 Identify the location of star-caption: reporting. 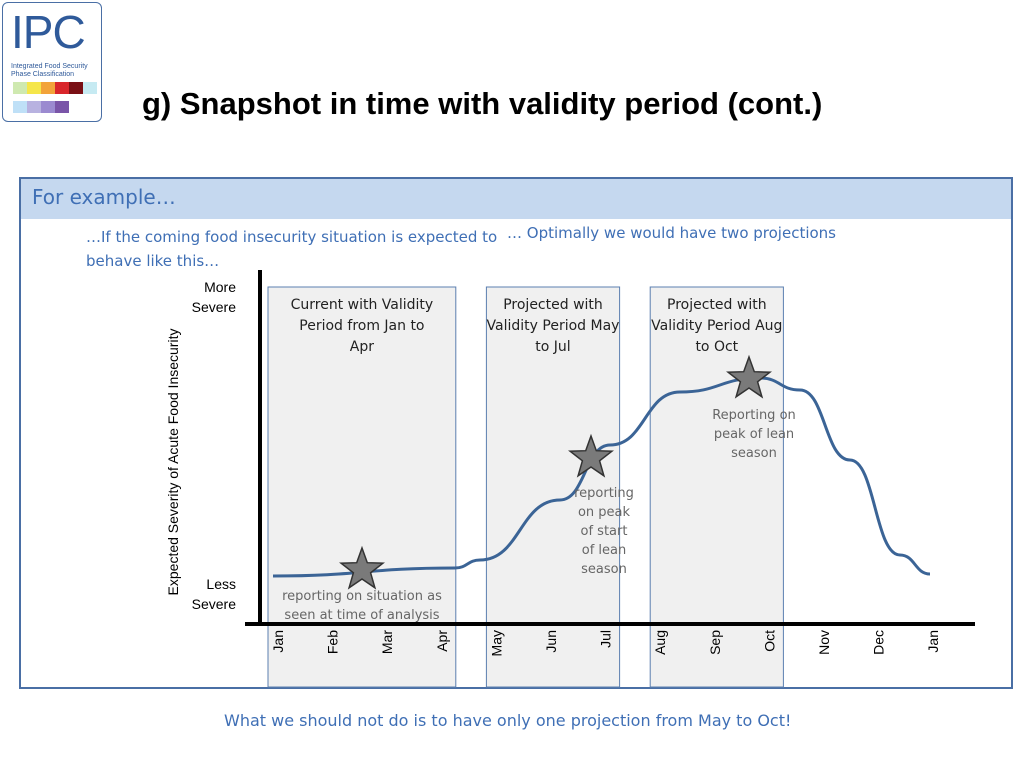
(604, 493).